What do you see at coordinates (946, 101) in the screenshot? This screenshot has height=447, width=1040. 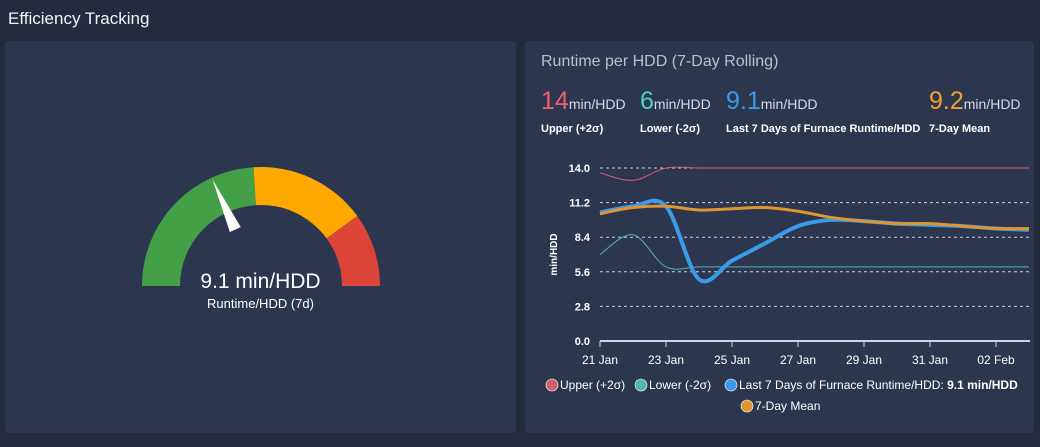 I see `stat-value: 9.2` at bounding box center [946, 101].